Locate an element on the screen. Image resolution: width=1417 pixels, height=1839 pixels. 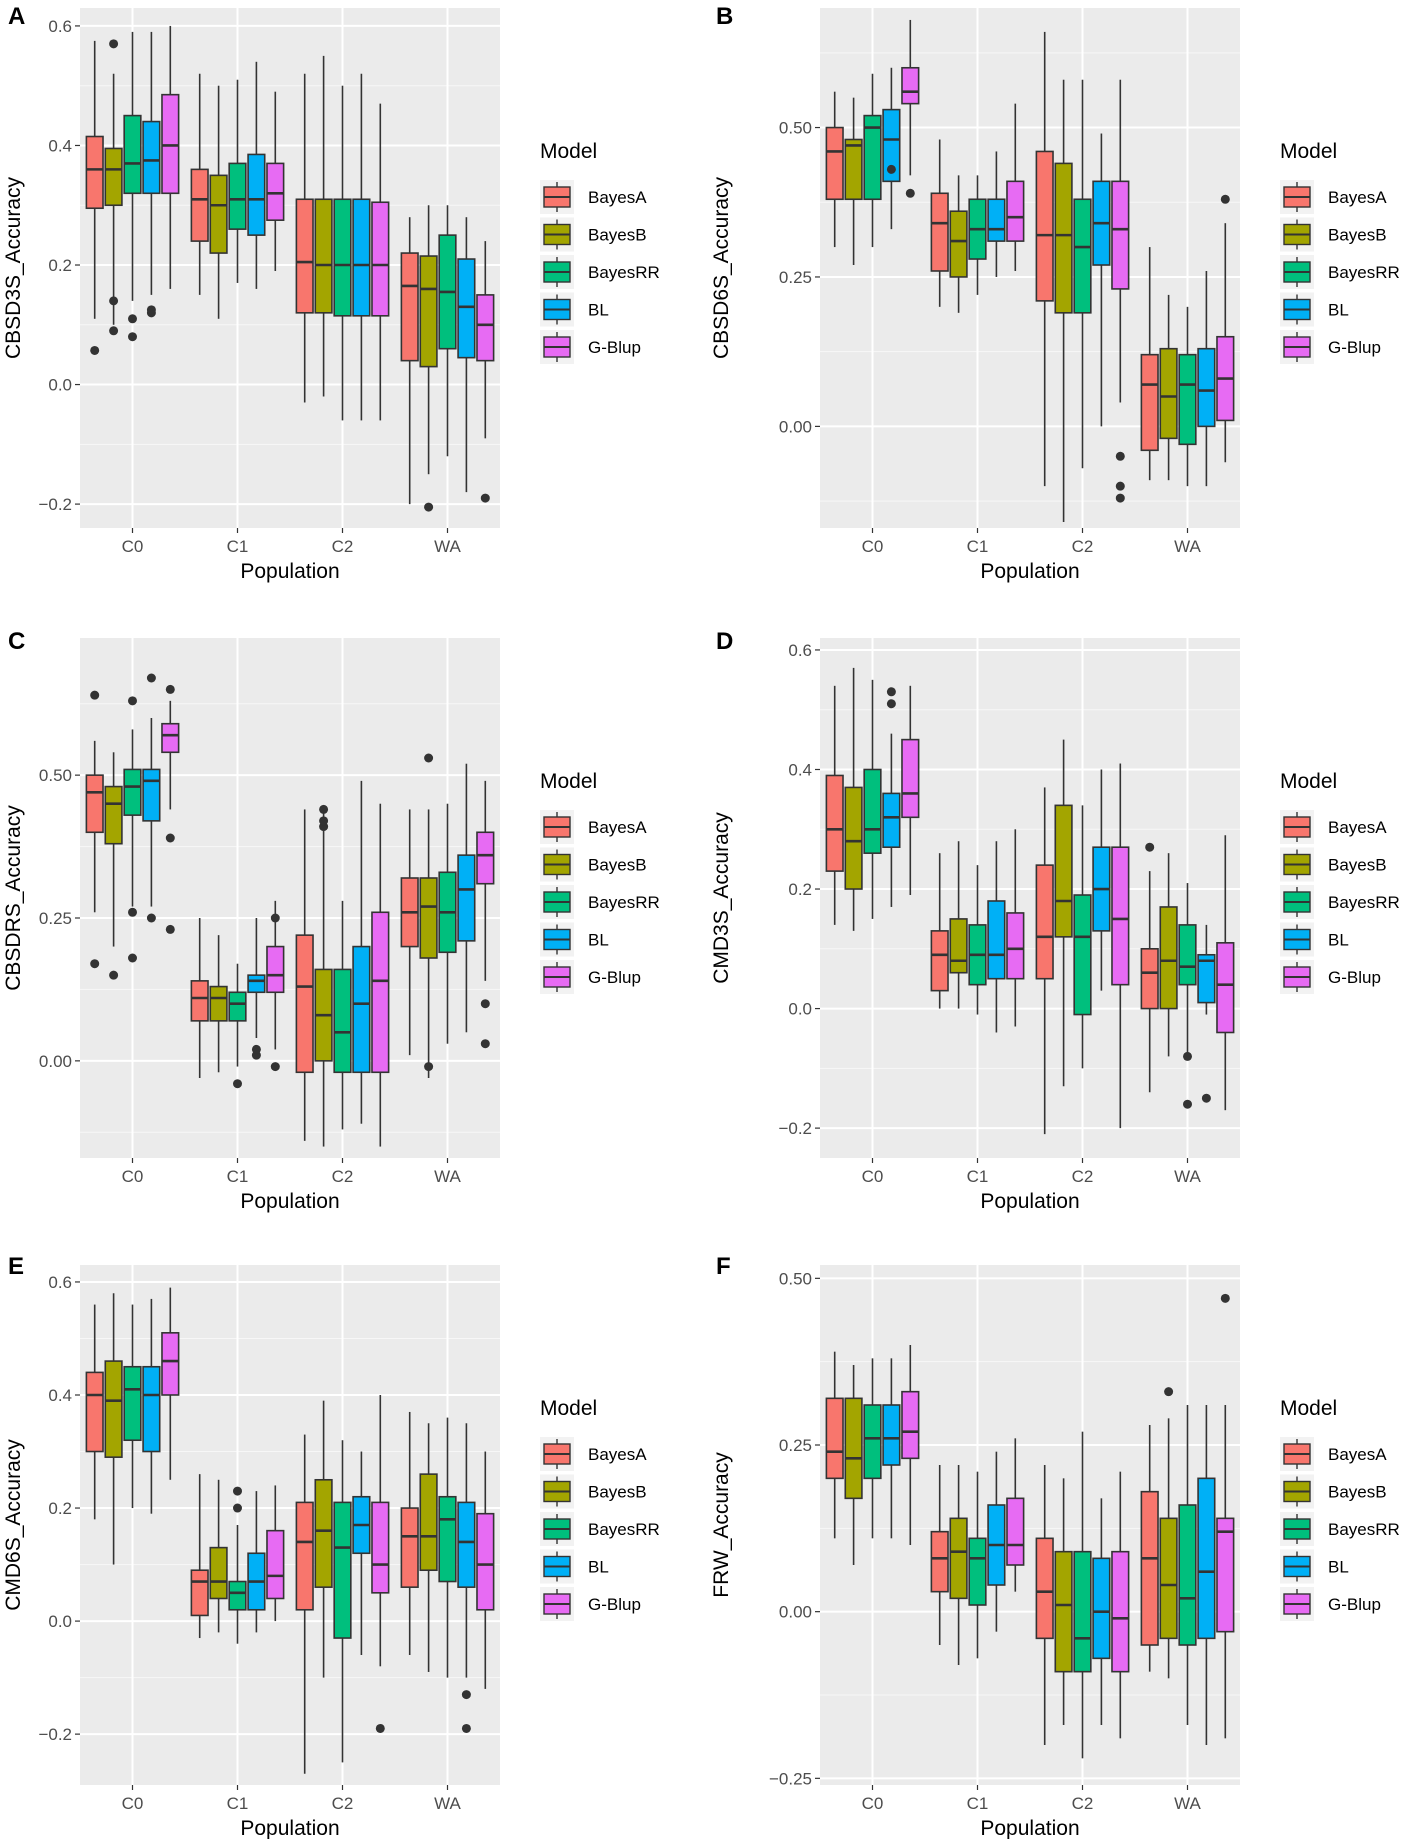
x-tick-label: C1 is located at coordinates (978, 1803).